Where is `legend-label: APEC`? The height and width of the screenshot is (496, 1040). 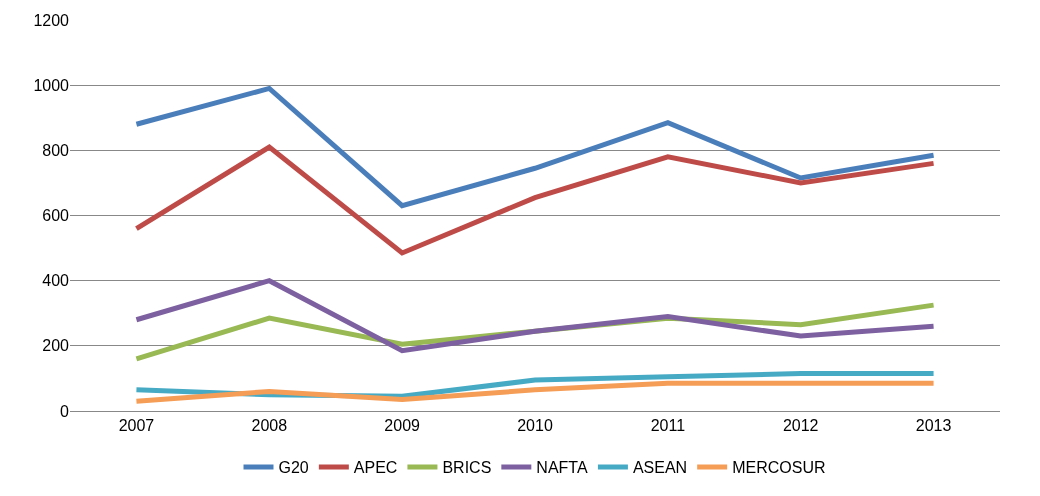
legend-label: APEC is located at coordinates (375, 468).